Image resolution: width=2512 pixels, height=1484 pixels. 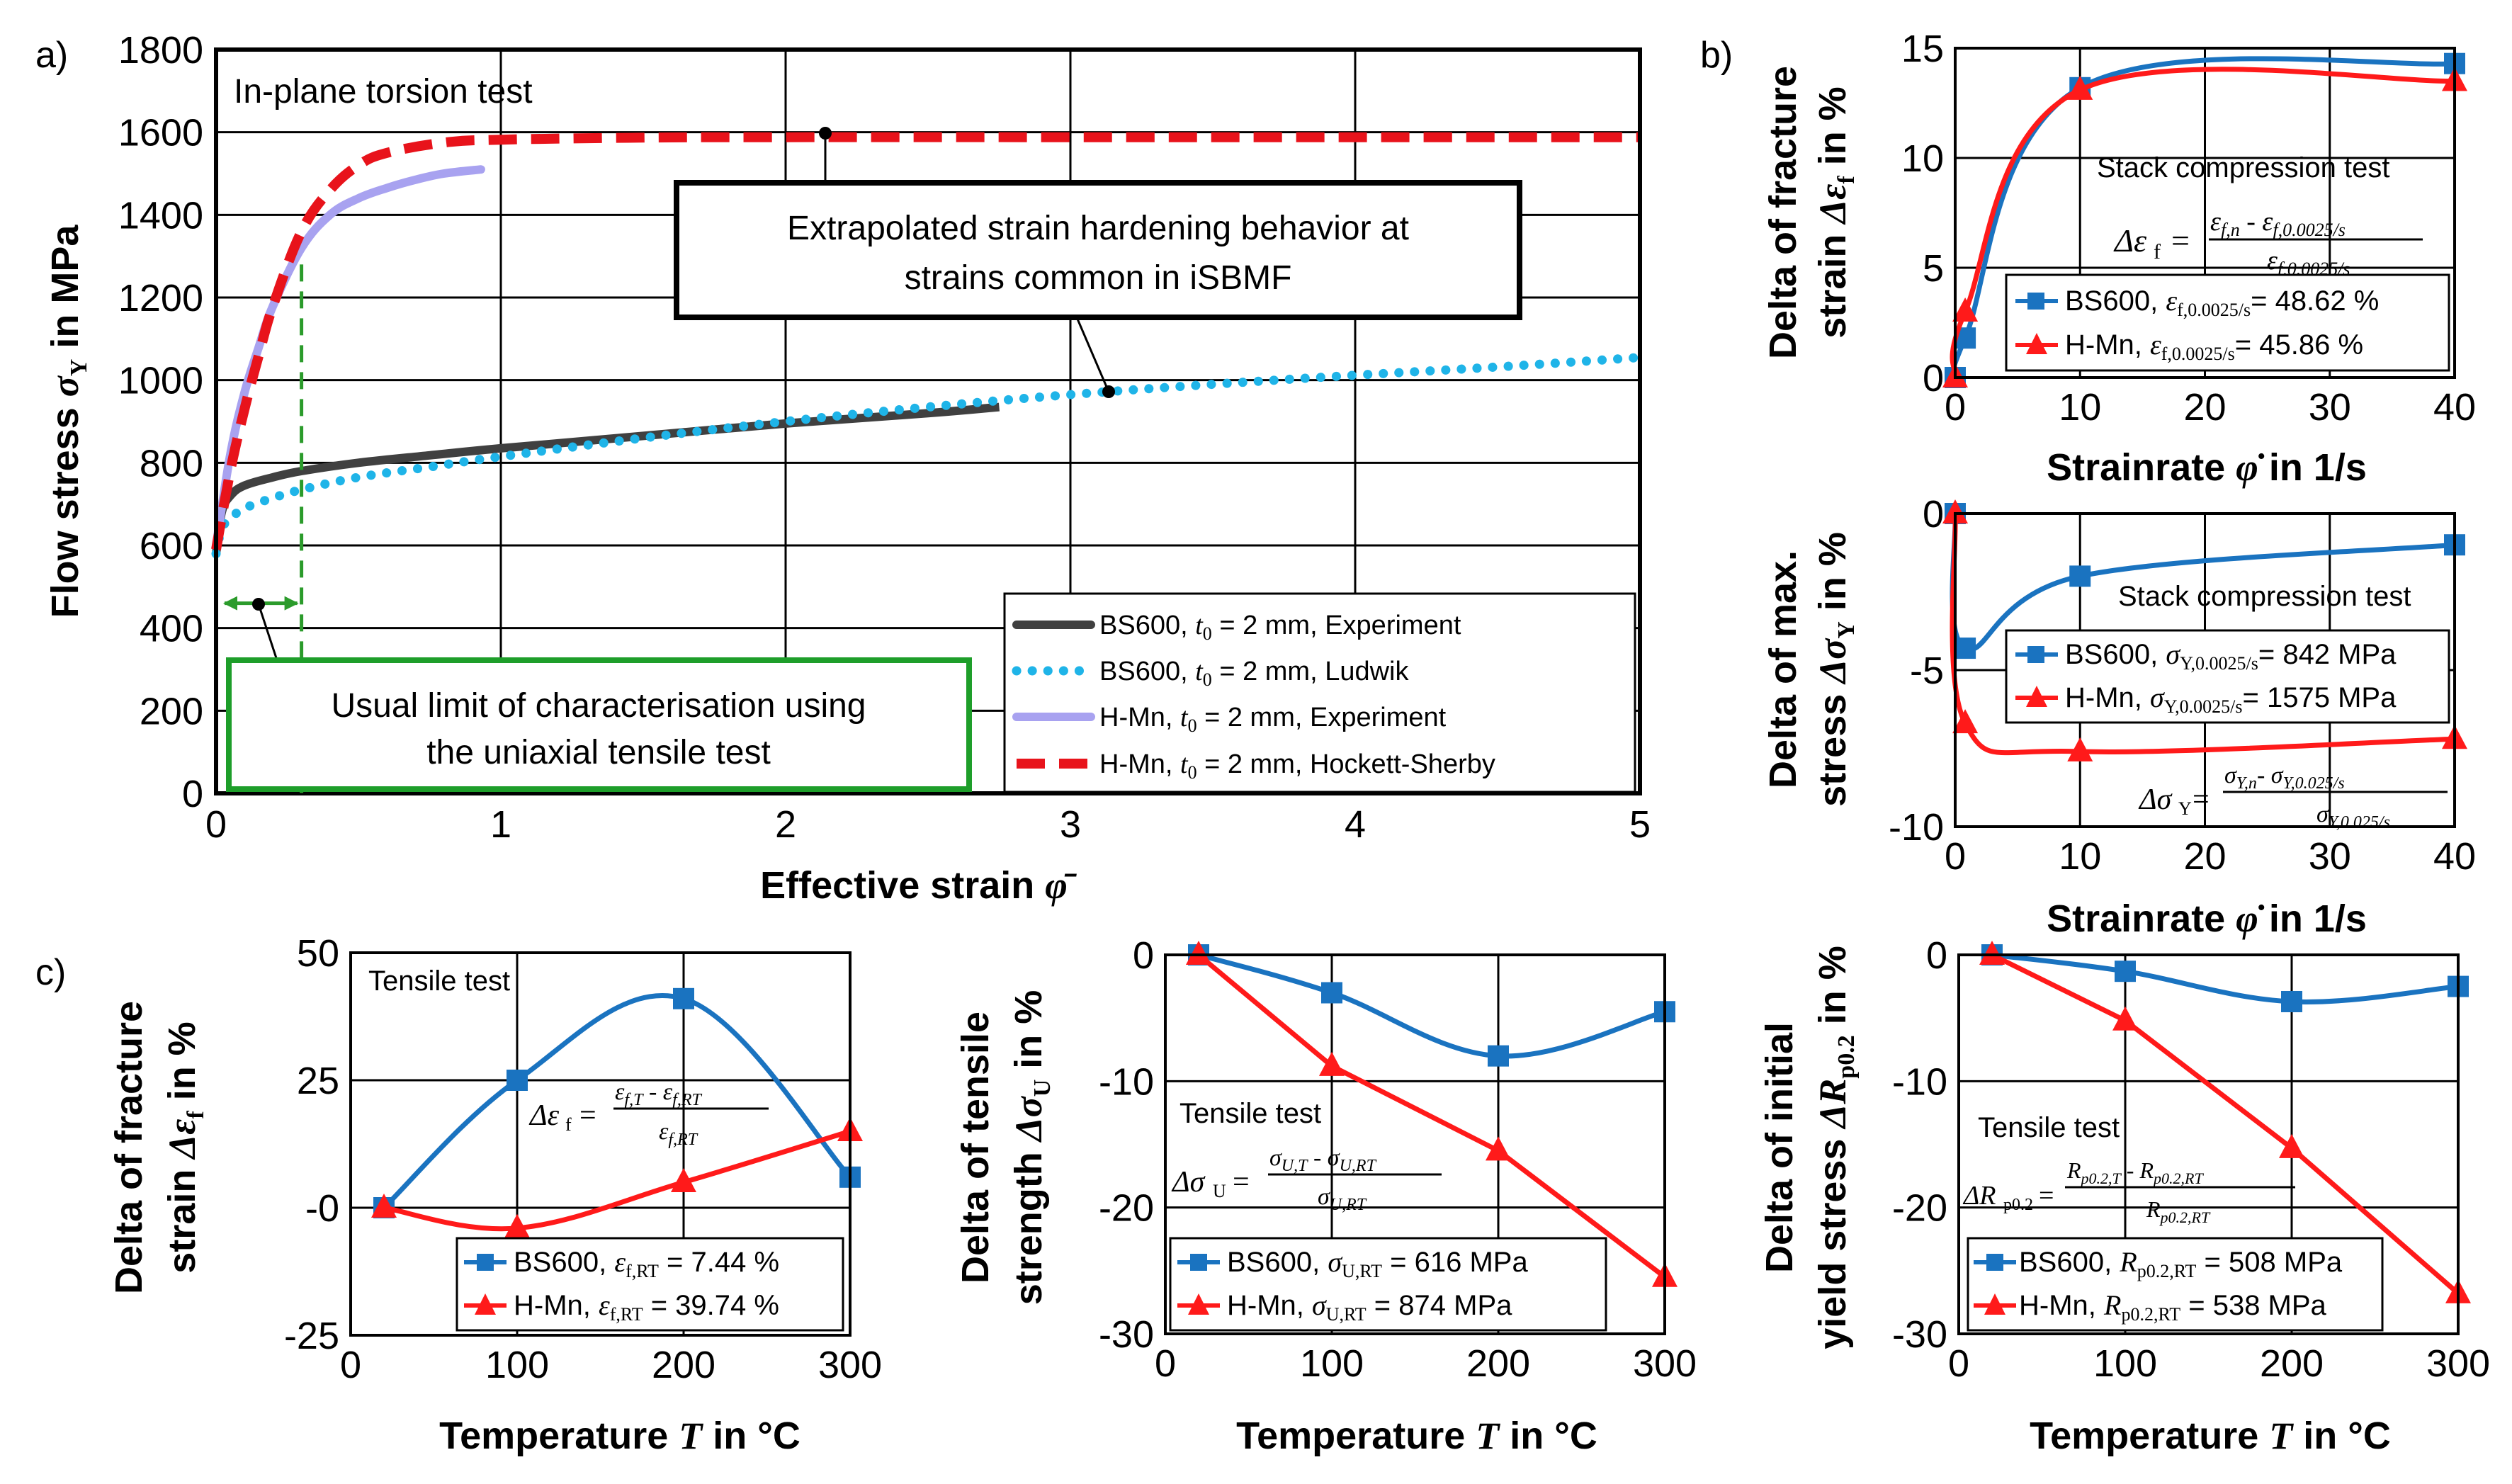 What do you see at coordinates (1254, 673) in the screenshot?
I see `svg-text: BS600, t0 = 2 mm, Ludwik` at bounding box center [1254, 673].